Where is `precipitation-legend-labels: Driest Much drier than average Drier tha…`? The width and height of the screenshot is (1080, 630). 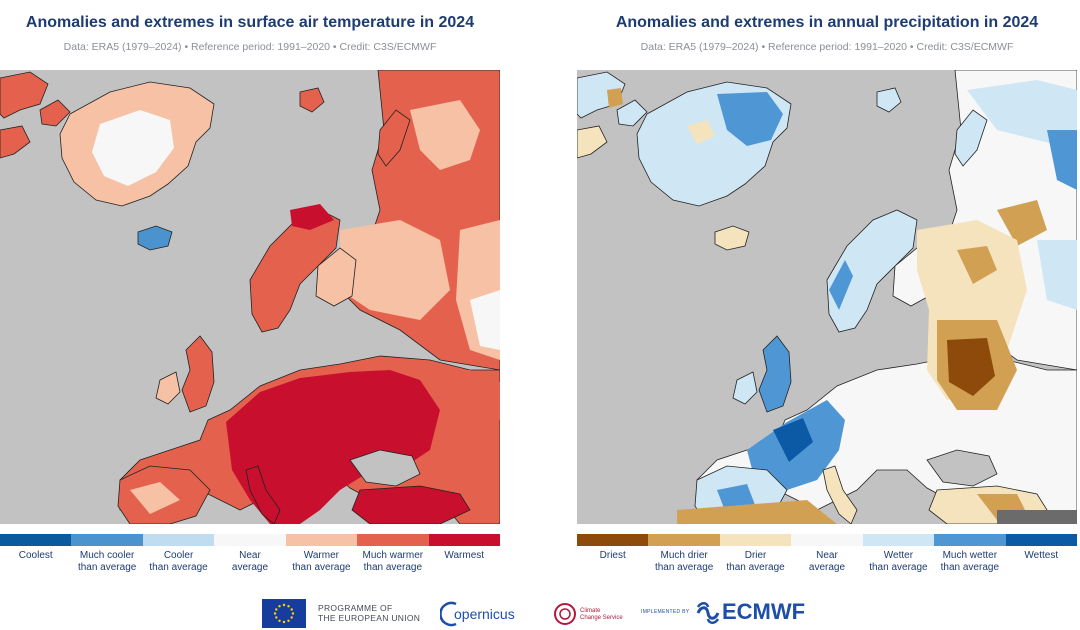 precipitation-legend-labels: Driest Much drier than average Drier tha… is located at coordinates (827, 562).